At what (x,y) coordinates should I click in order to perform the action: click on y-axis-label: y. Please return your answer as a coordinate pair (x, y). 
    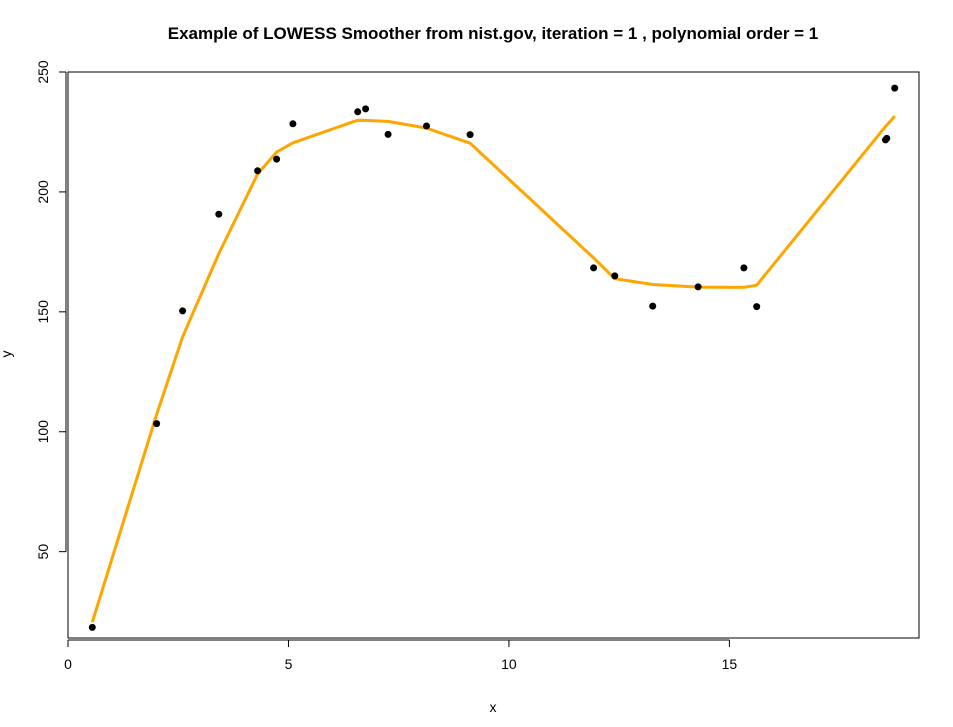
    Looking at the image, I should click on (7, 354).